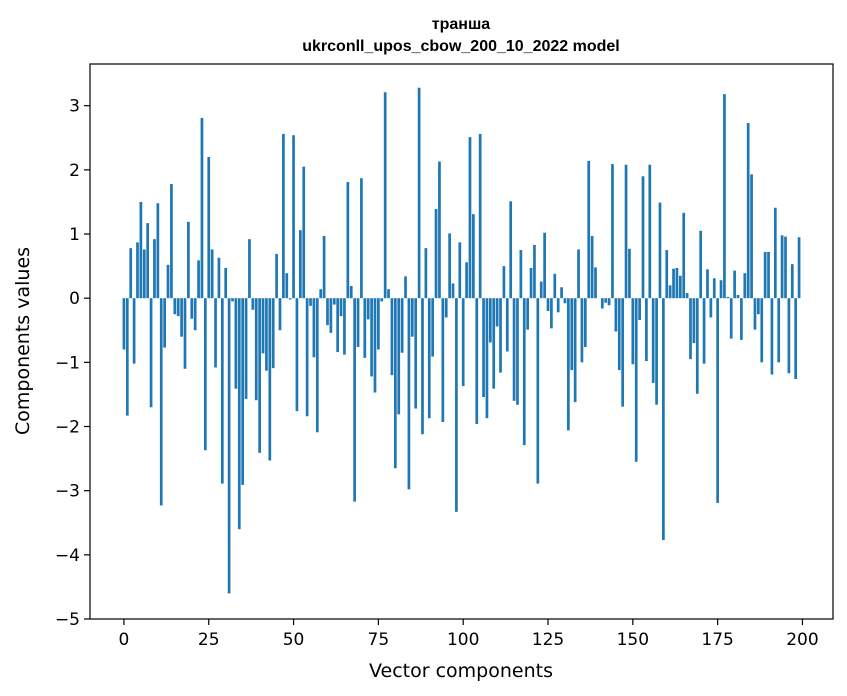 The width and height of the screenshot is (847, 696). I want to click on y-tick-label: −4, so click(67, 556).